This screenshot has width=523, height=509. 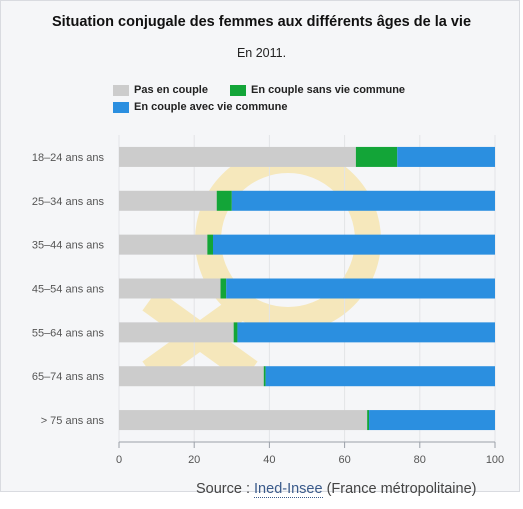 I want to click on y-category-label: 35–44 ans ans, so click(x=68, y=246).